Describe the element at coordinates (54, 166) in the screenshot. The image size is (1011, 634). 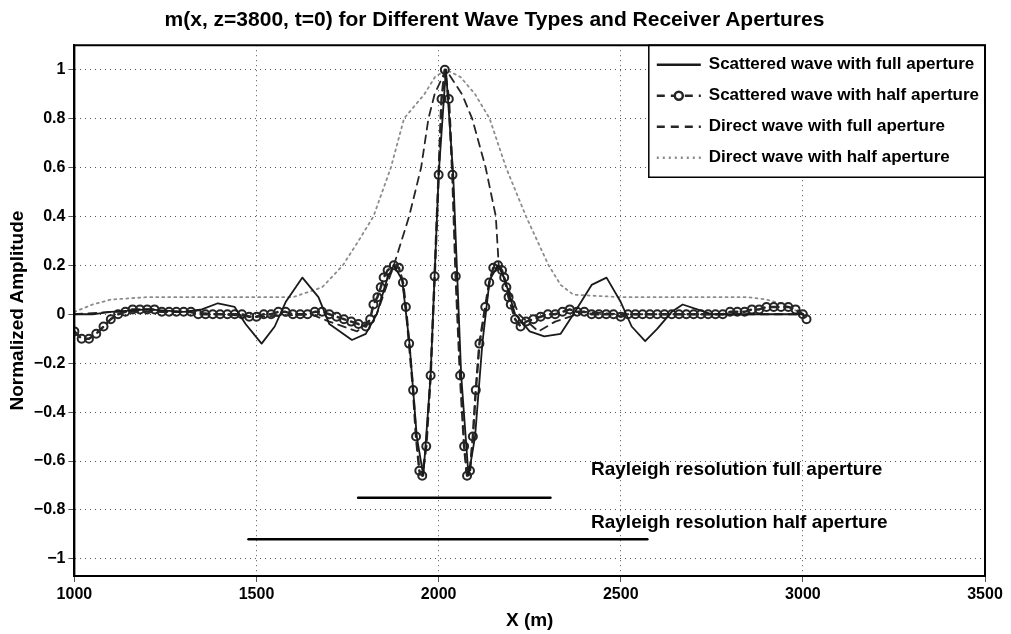
I see `y-tick-label: 0.6` at that location.